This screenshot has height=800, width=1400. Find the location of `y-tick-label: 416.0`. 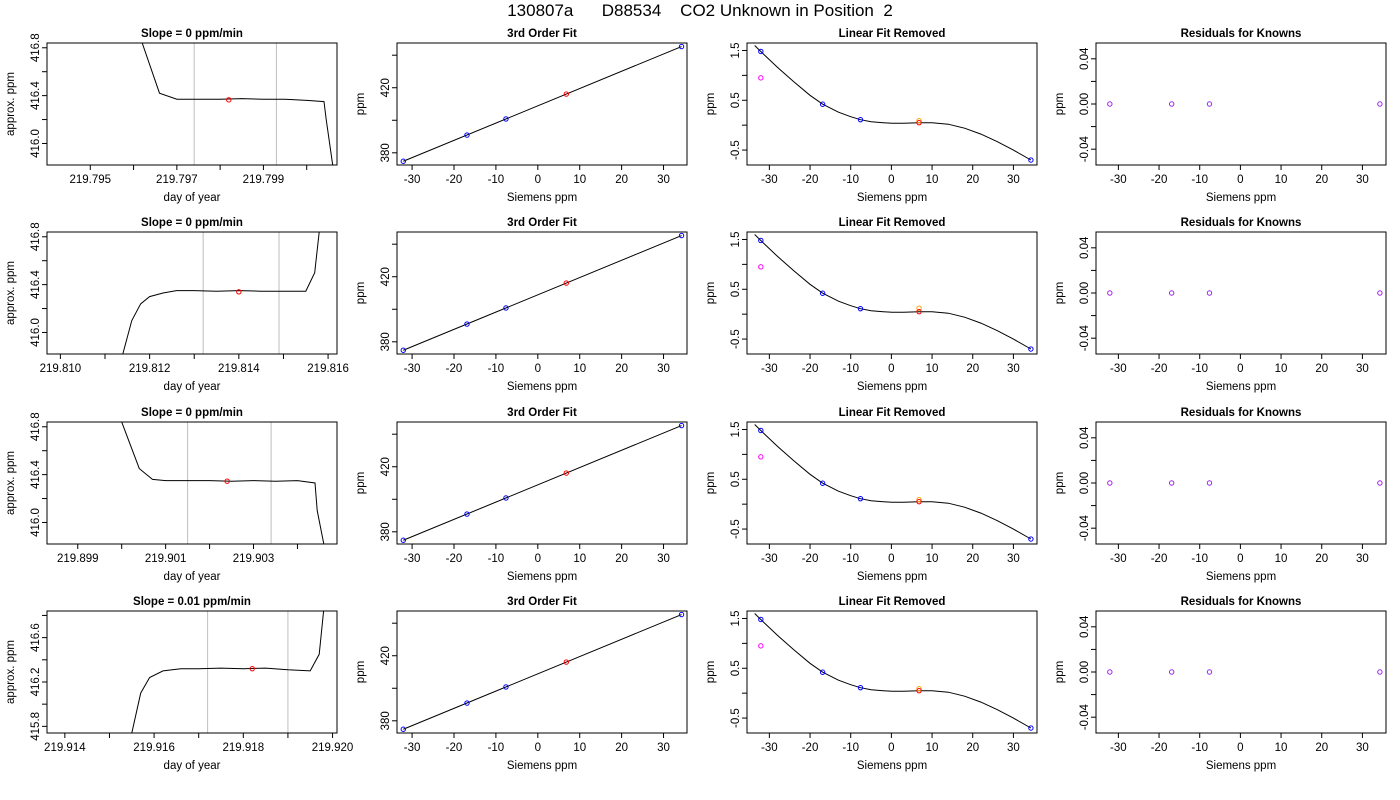

y-tick-label: 416.0 is located at coordinates (36, 522).